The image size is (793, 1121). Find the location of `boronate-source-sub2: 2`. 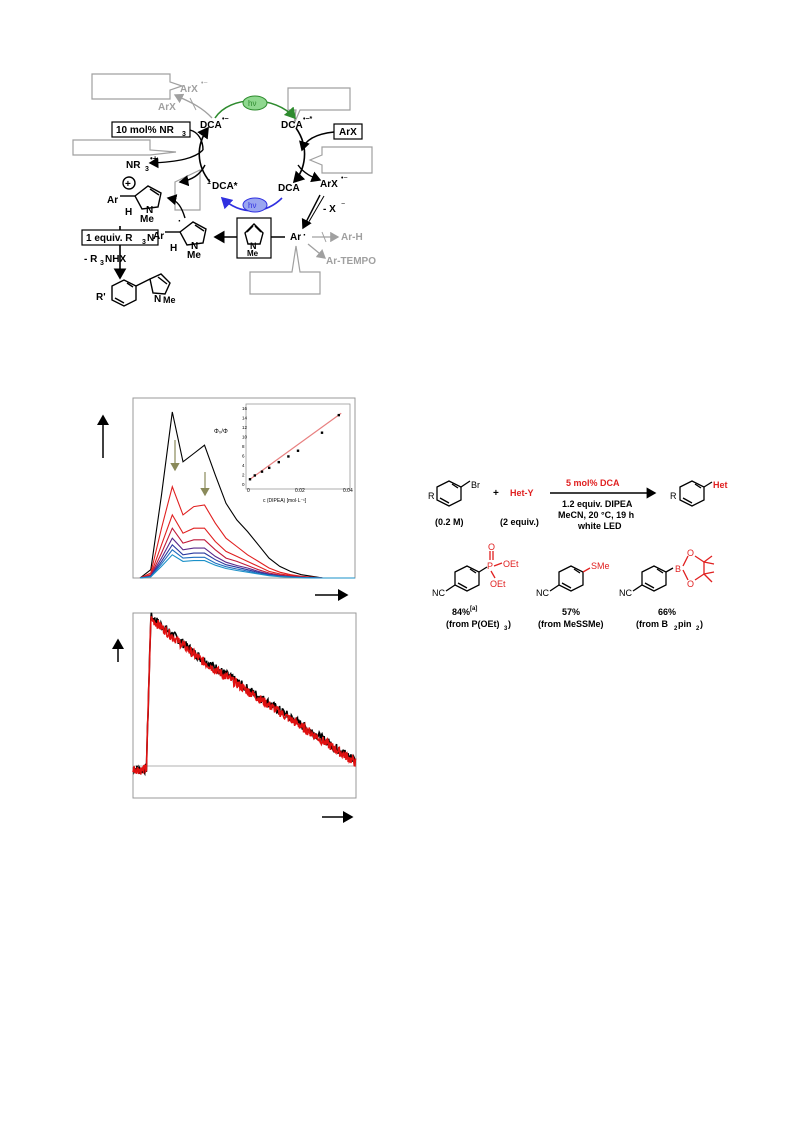

boronate-source-sub2: 2 is located at coordinates (698, 629).